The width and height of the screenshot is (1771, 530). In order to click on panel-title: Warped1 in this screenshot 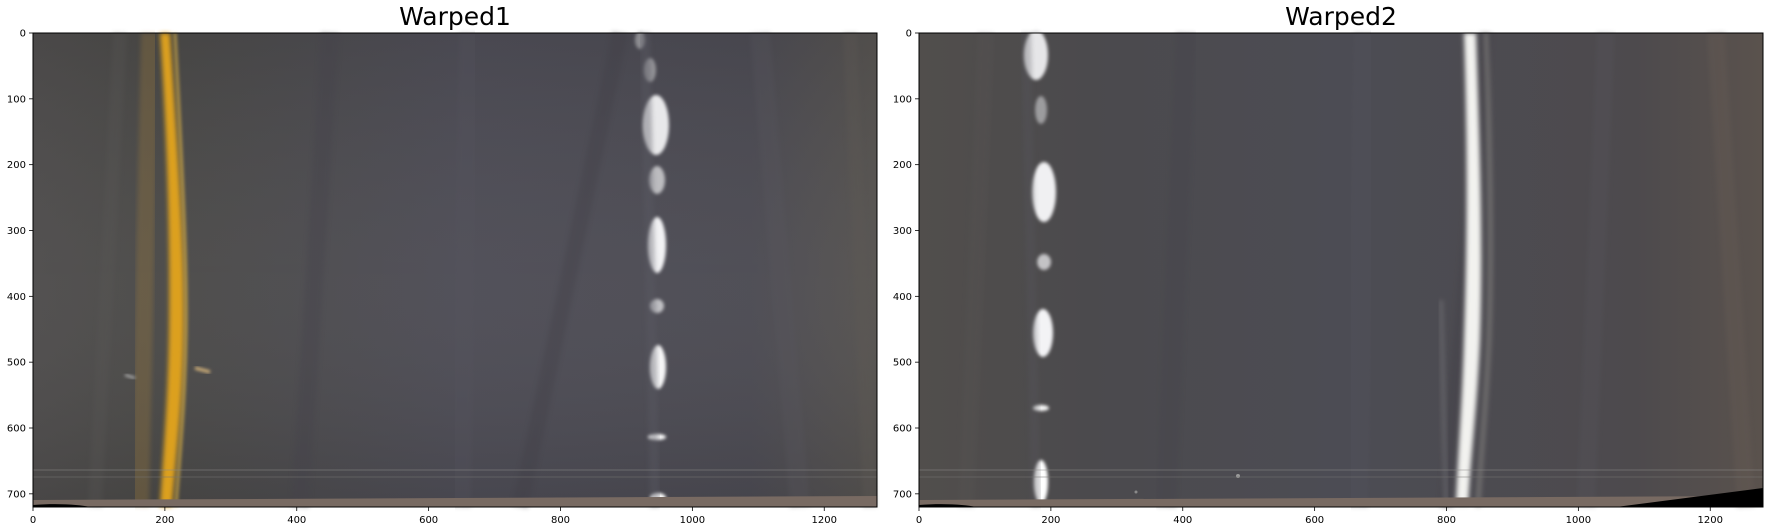, I will do `click(455, 16)`.